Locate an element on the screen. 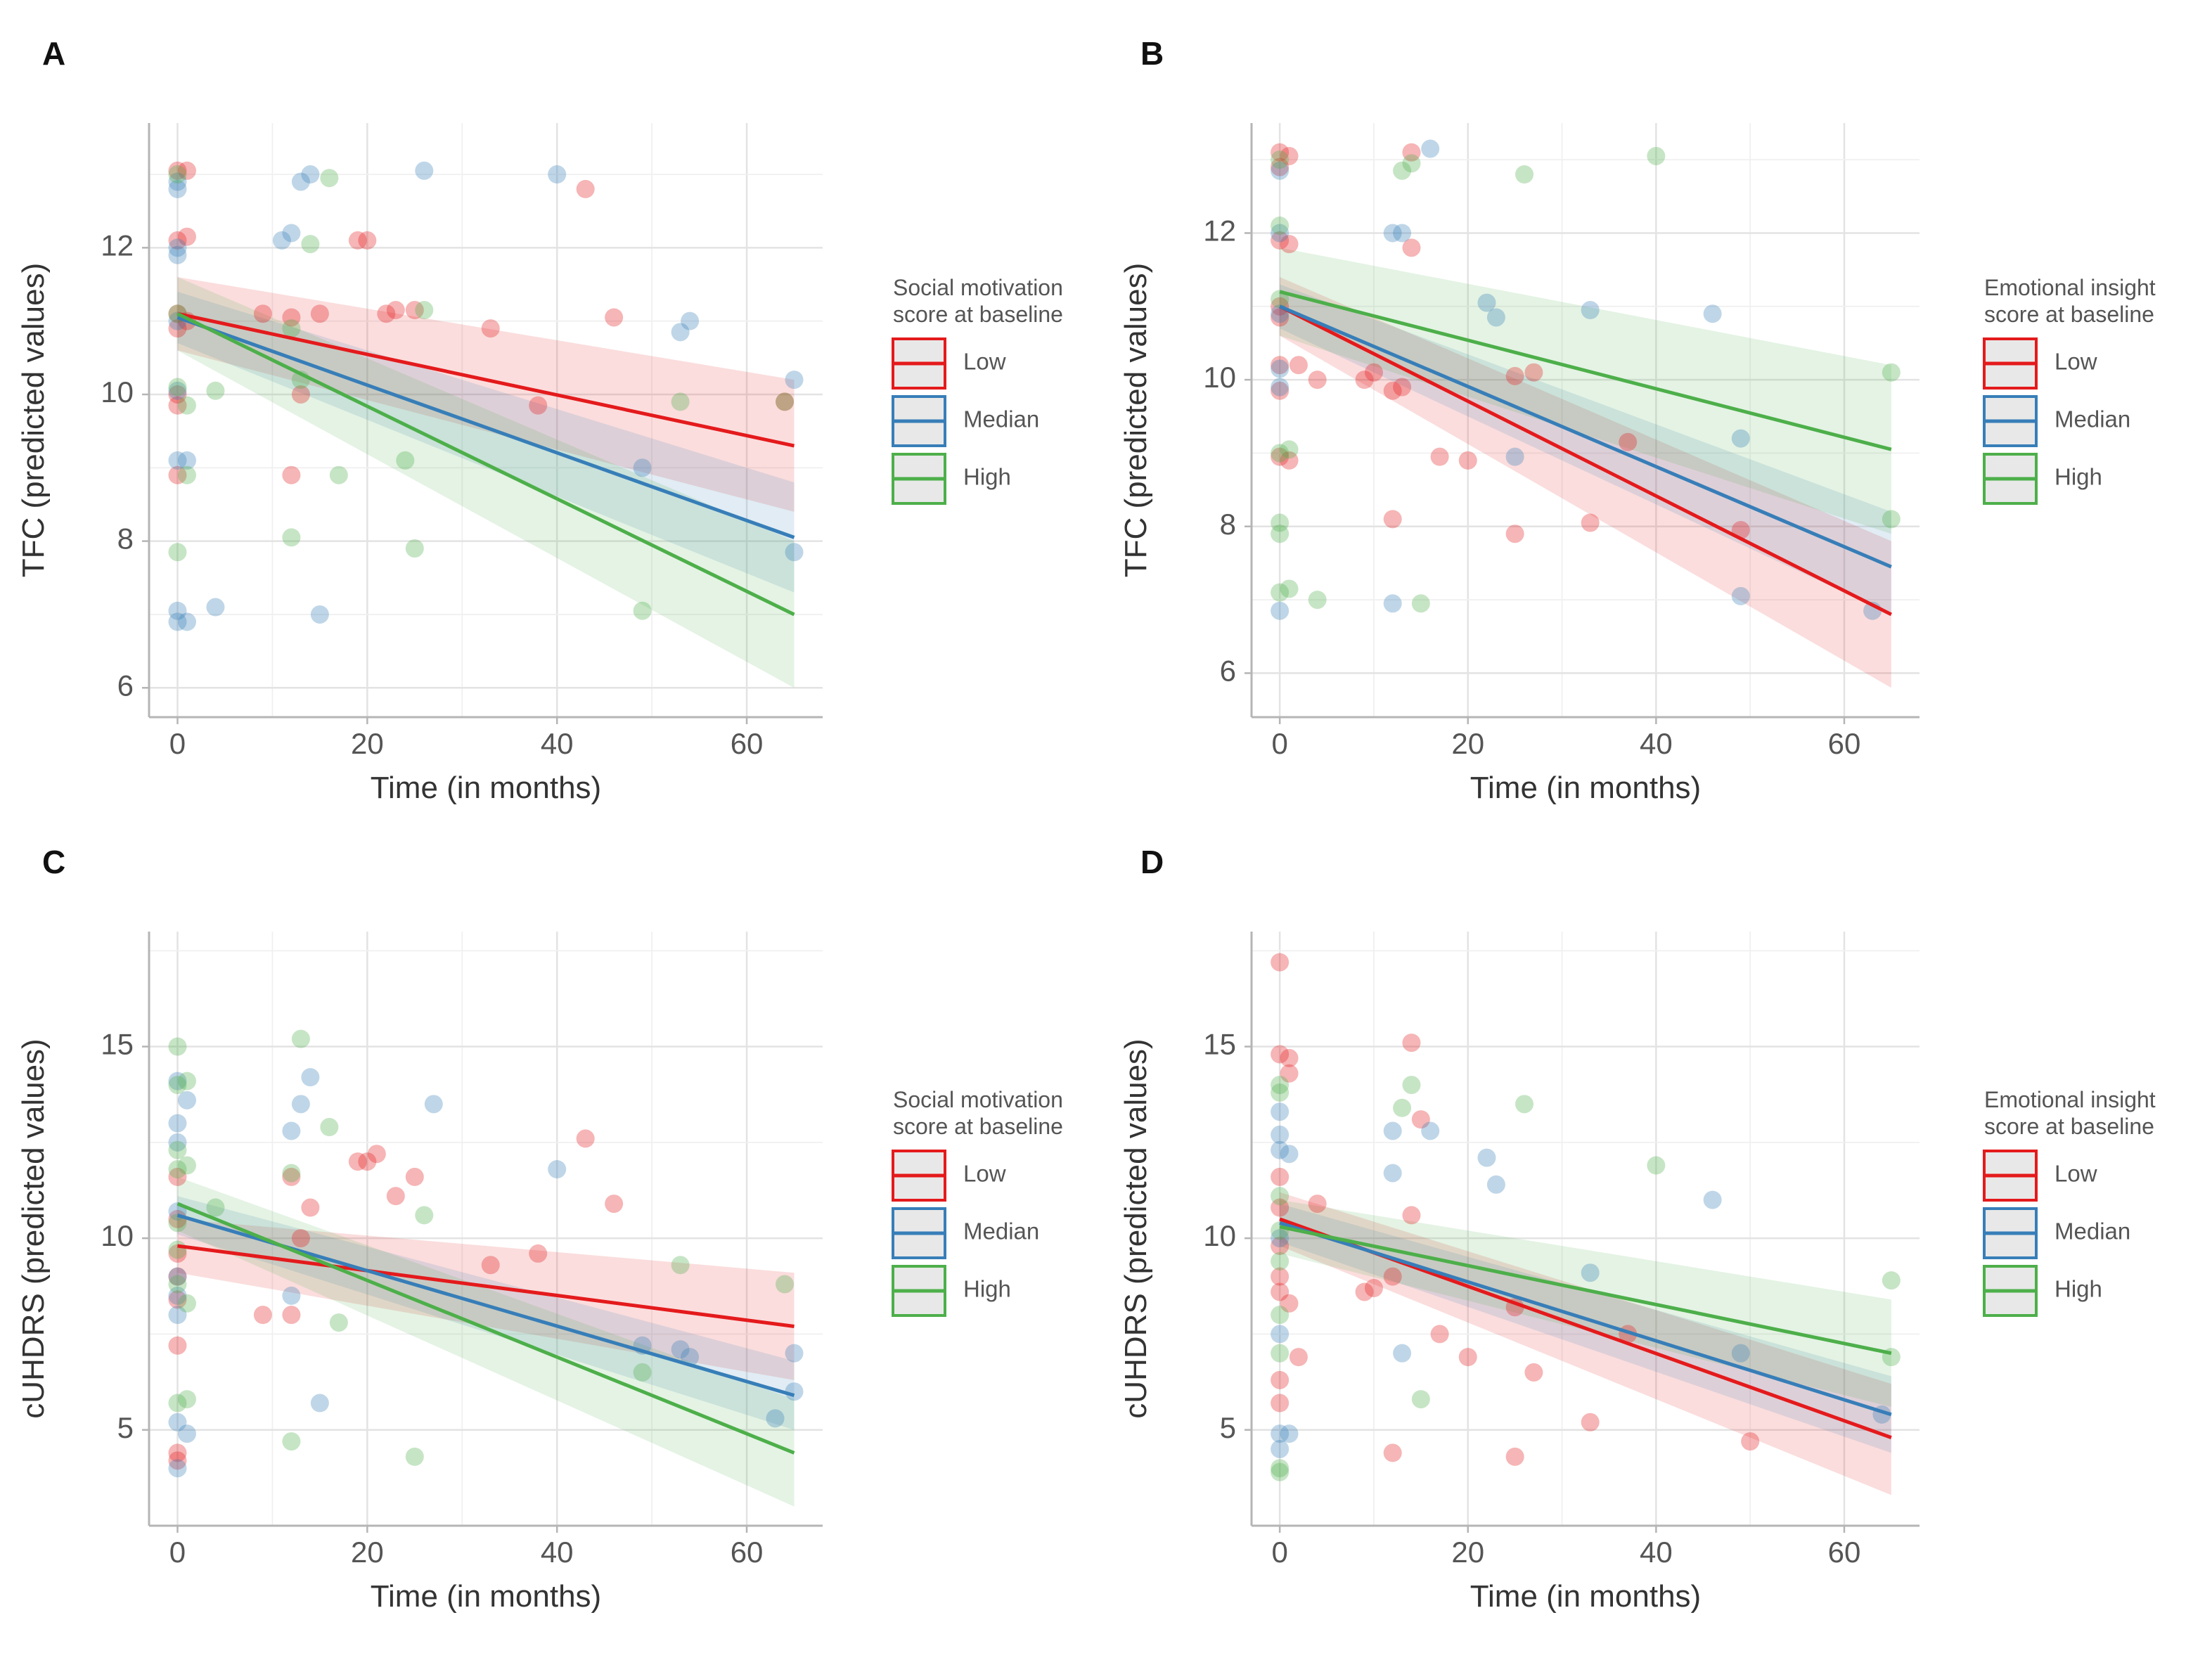 The width and height of the screenshot is (2212, 1660). y-tick-label: 10 is located at coordinates (1219, 1235).